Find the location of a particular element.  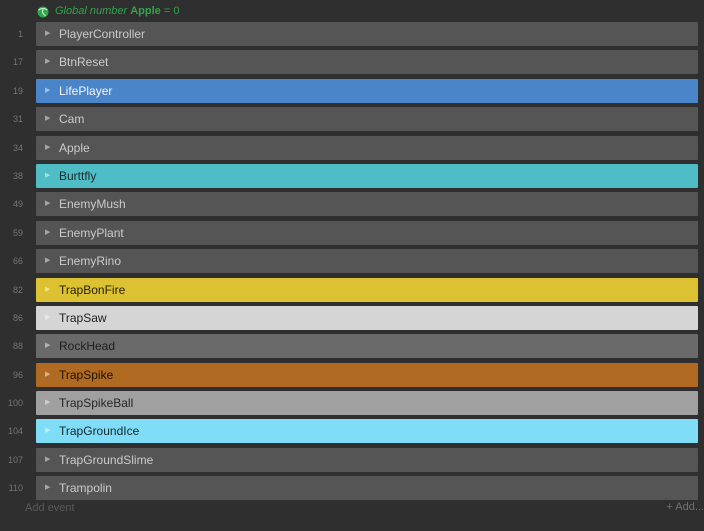

line-number: 110 is located at coordinates (15, 488).